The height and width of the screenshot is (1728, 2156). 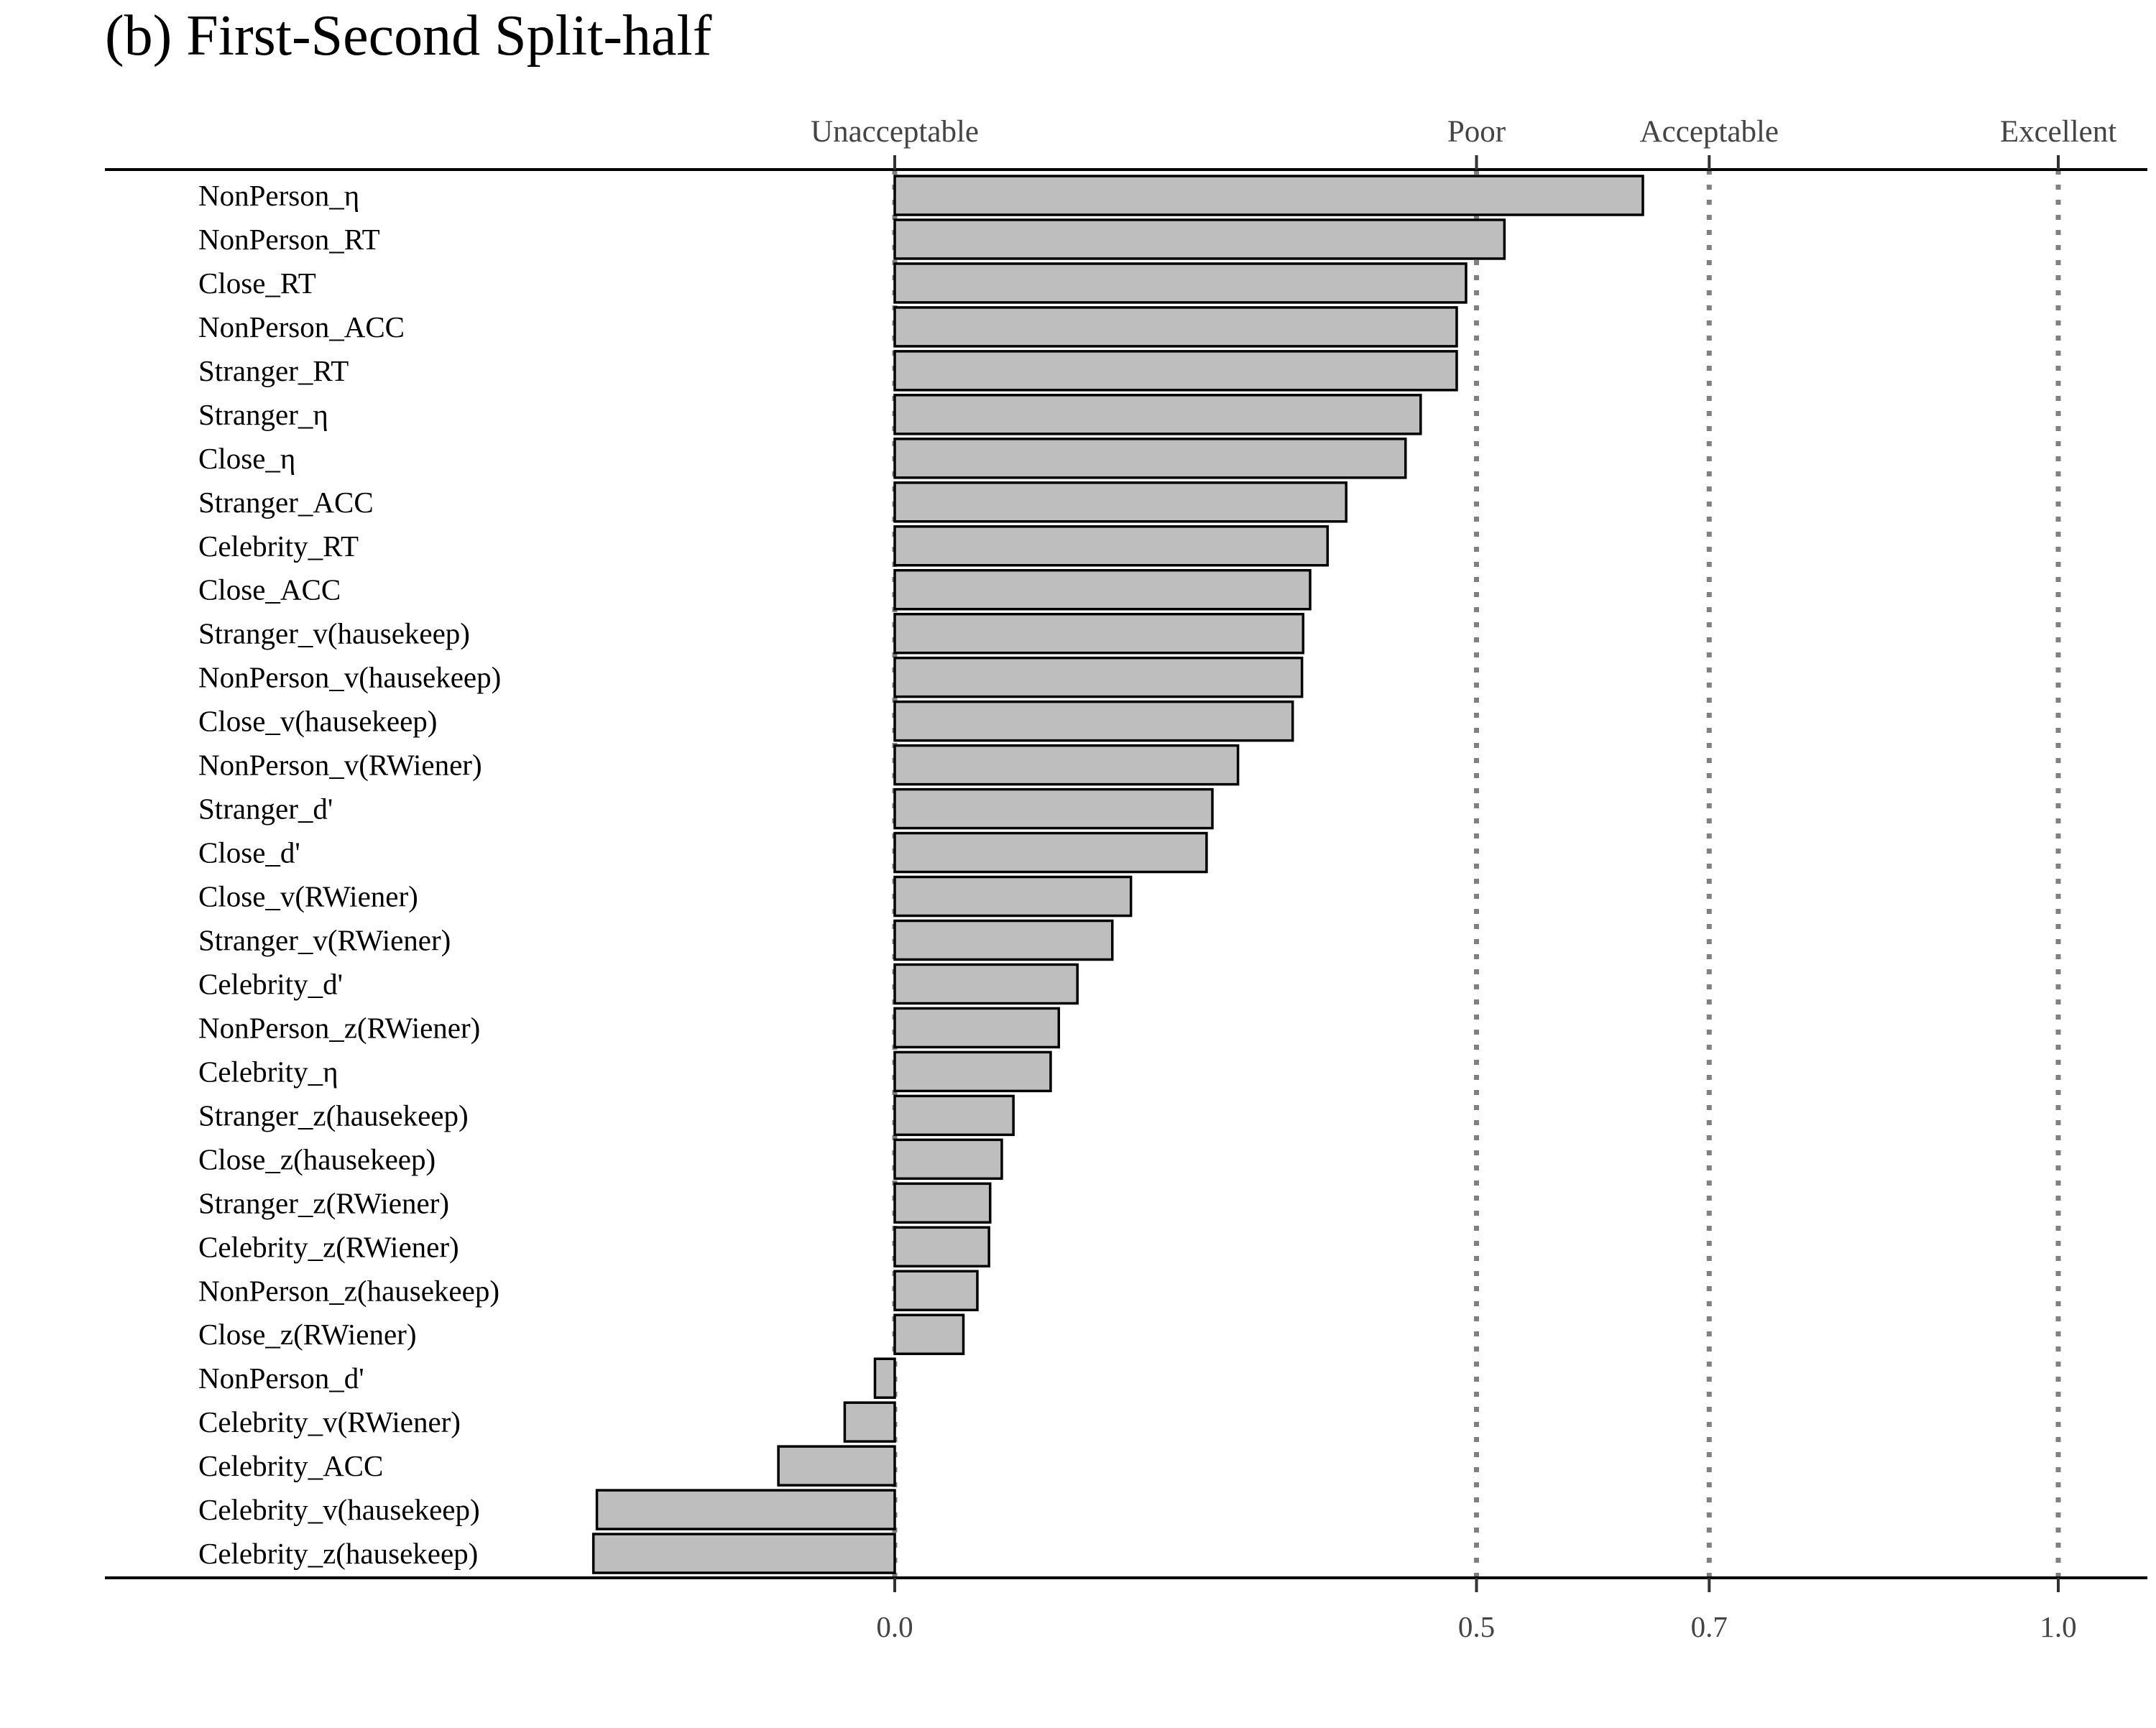 I want to click on tick-label-1-0: 1.0, so click(x=2058, y=1627).